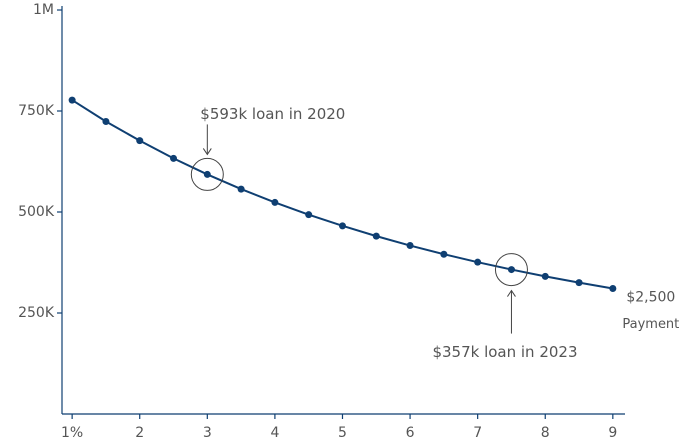  Describe the element at coordinates (72, 433) in the screenshot. I see `x-tick-label: 1%` at that location.